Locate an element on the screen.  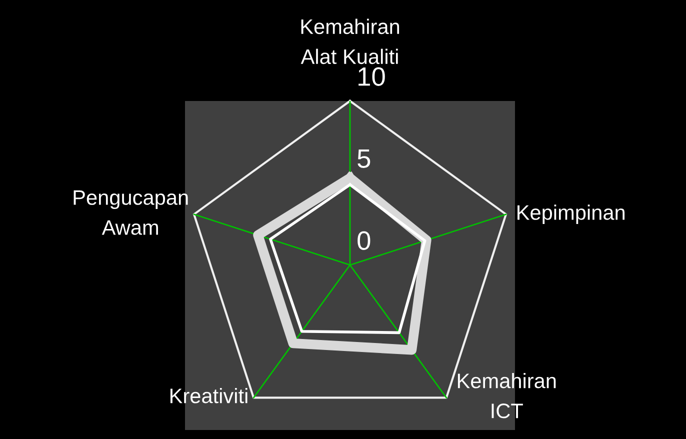
spoke-label: Kepimpinan is located at coordinates (571, 214).